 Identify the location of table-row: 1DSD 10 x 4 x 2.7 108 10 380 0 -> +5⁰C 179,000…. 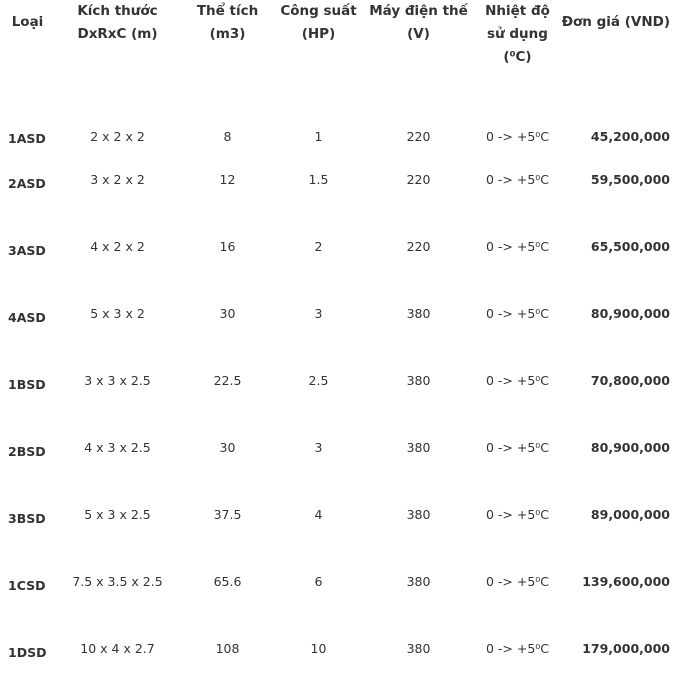
(335, 648).